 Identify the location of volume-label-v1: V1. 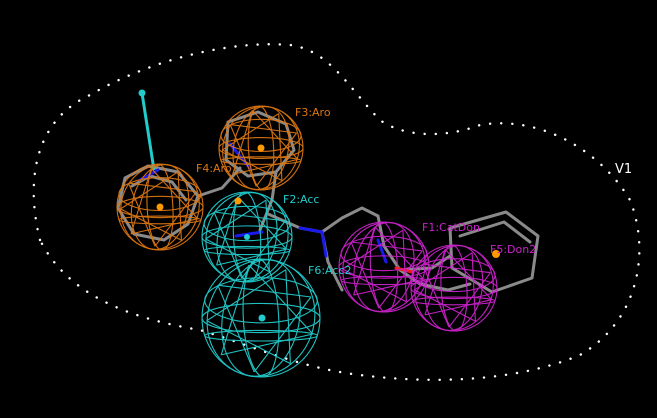
(623, 169).